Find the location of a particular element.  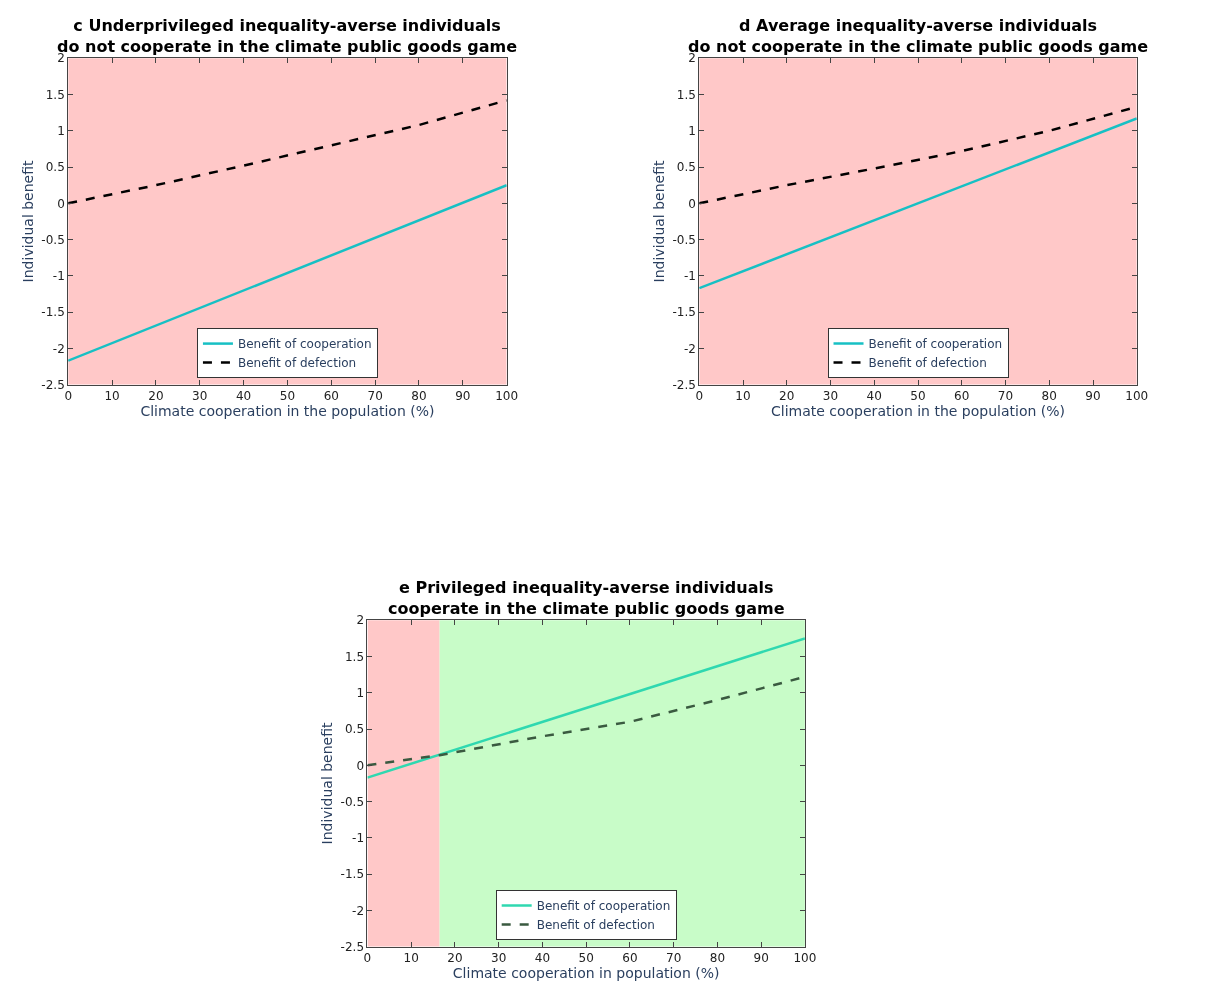

chart-title: e Privileged inequality-averse individuals cooperate in the climate public goods game is located at coordinates (586, 598).